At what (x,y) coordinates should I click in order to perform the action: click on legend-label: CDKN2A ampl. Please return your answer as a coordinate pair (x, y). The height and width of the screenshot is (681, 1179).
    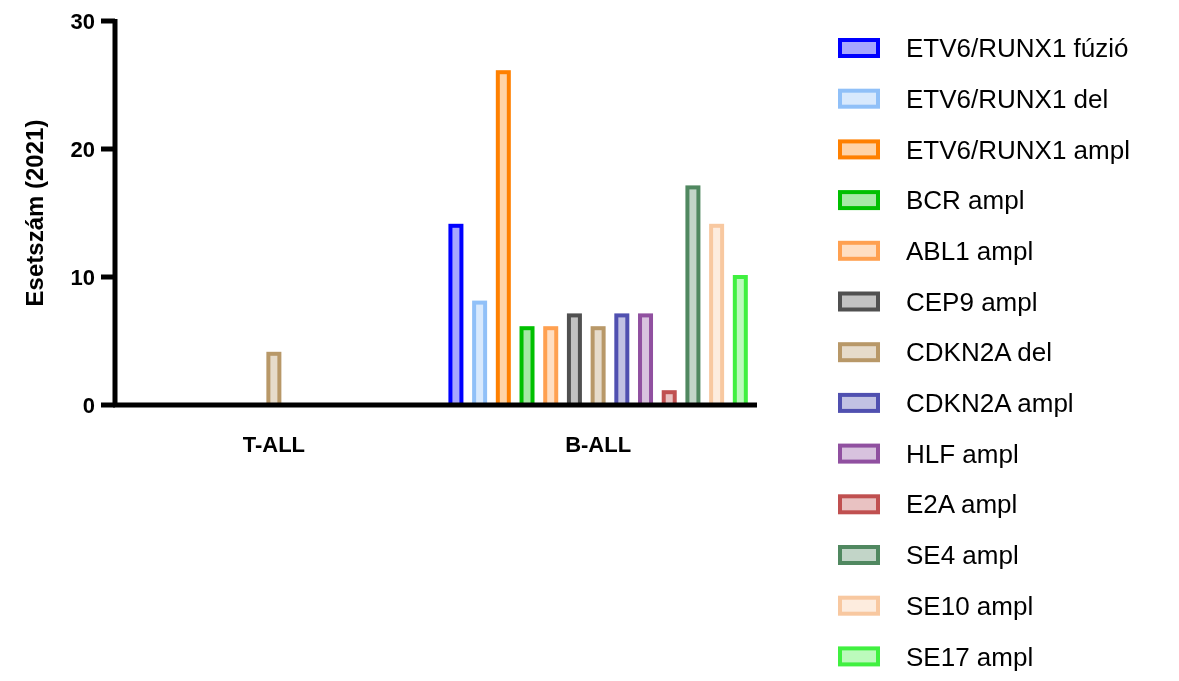
    Looking at the image, I should click on (990, 403).